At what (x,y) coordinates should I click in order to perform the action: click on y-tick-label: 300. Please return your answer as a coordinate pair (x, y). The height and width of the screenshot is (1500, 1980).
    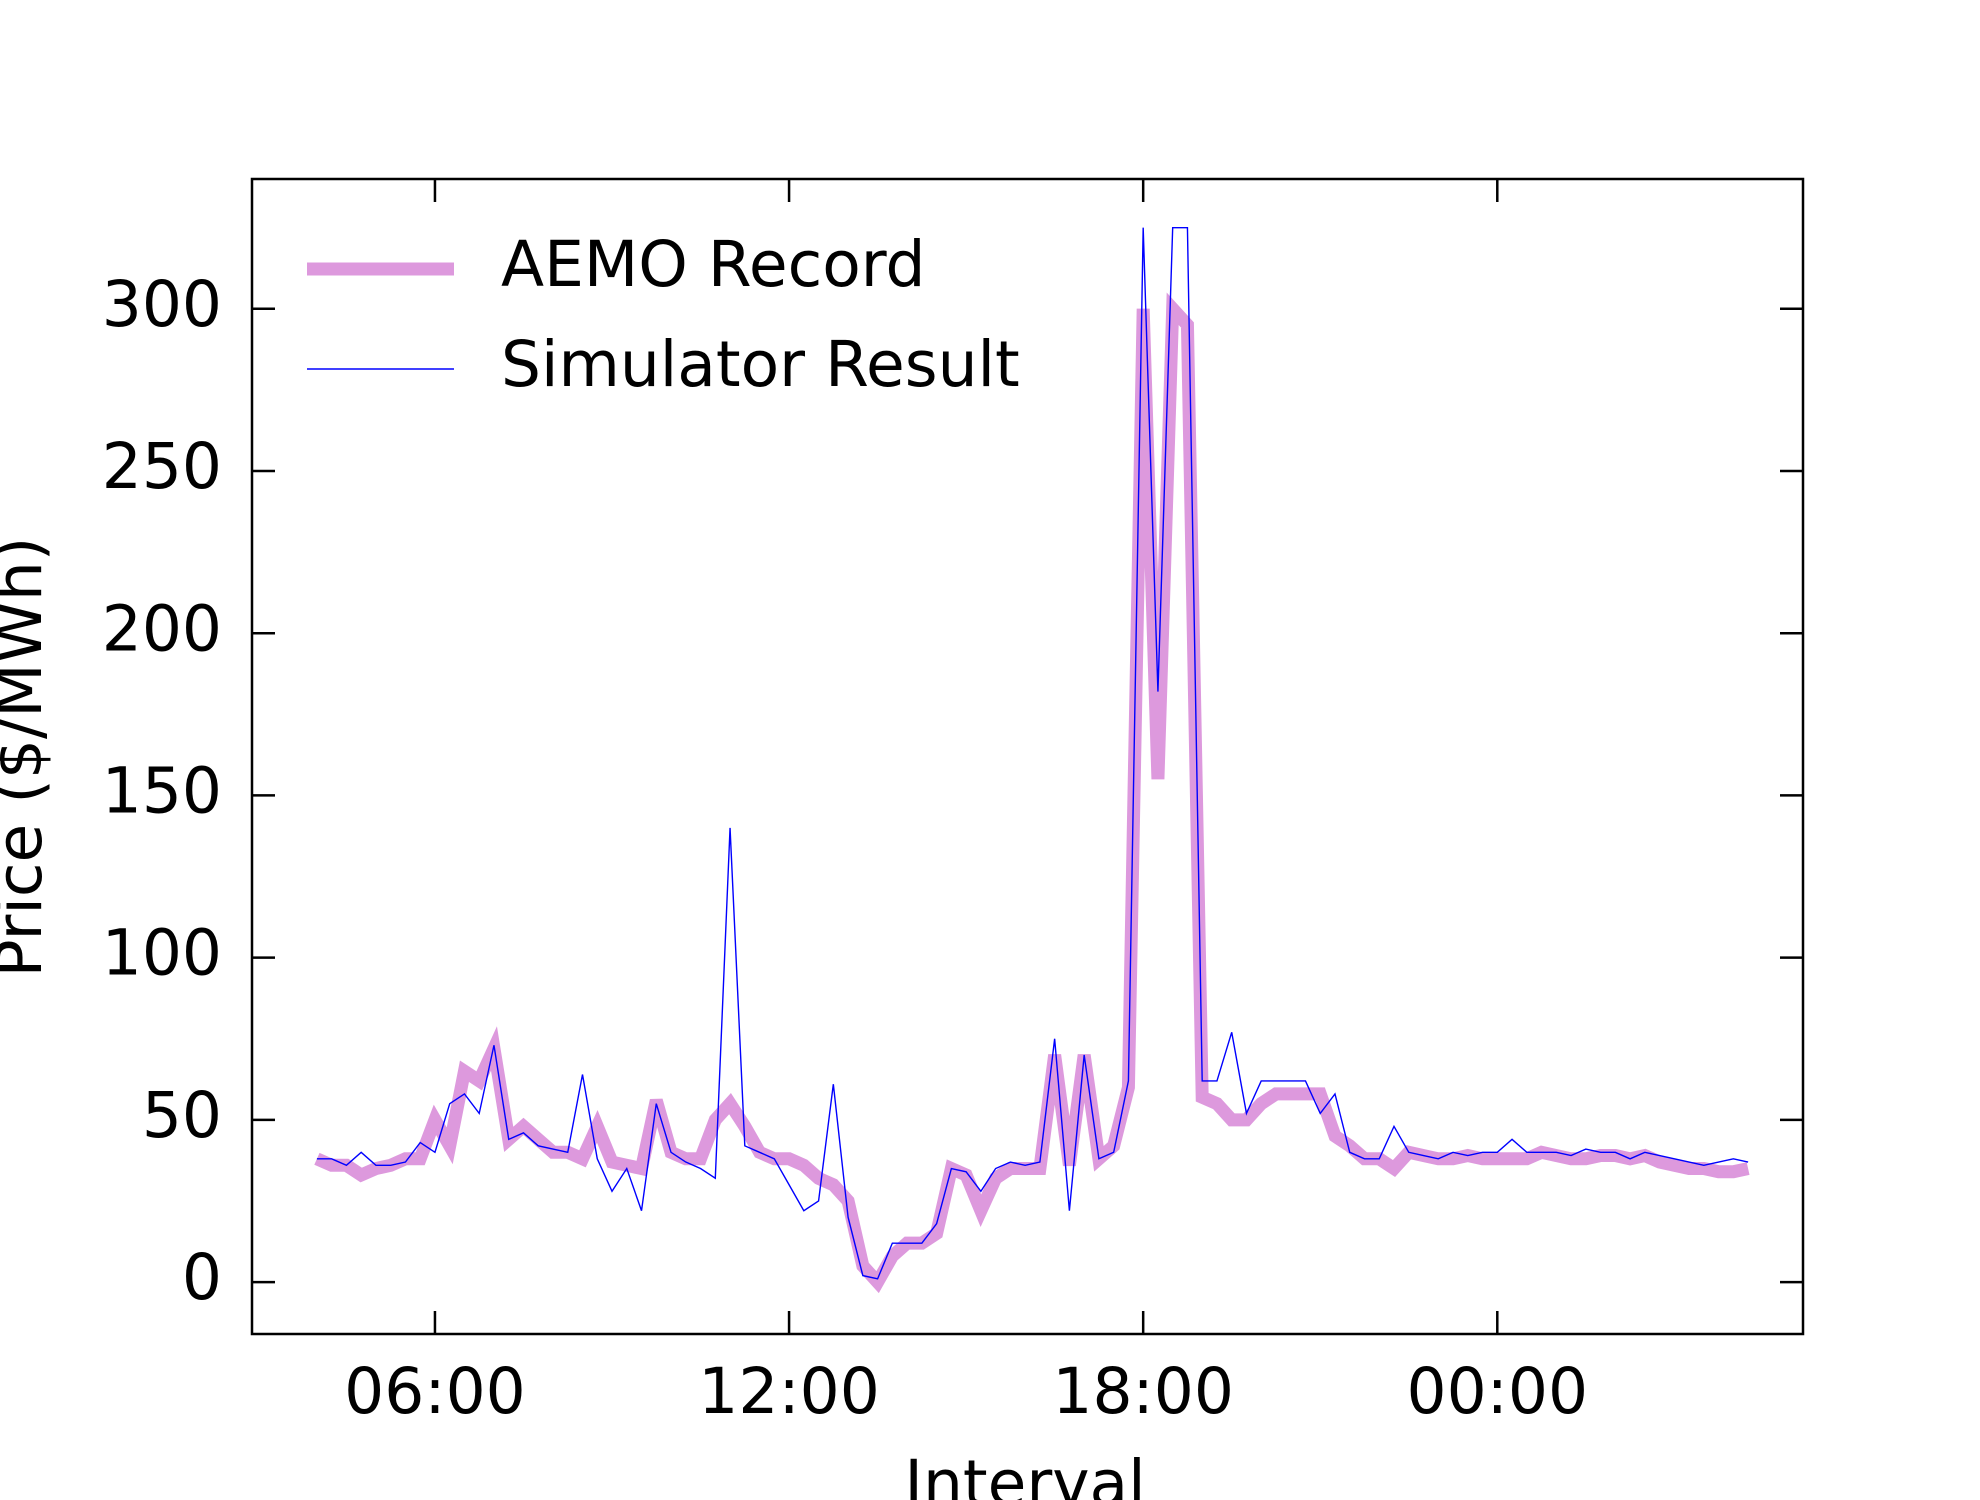
    Looking at the image, I should click on (162, 304).